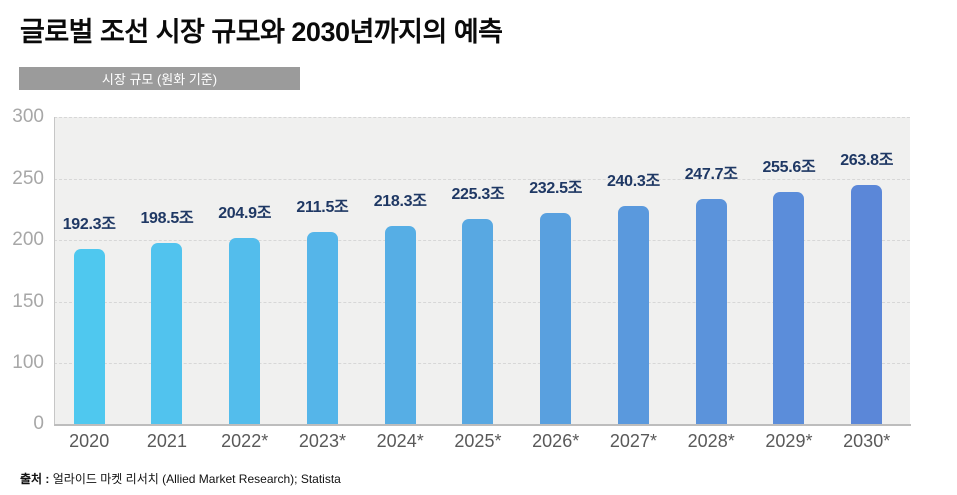  What do you see at coordinates (482, 425) in the screenshot?
I see `x-axis-line` at bounding box center [482, 425].